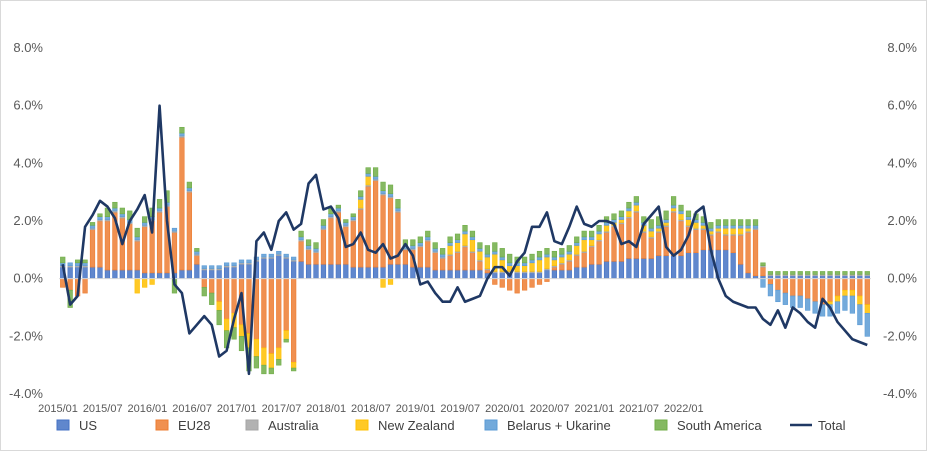 Image resolution: width=927 pixels, height=451 pixels. What do you see at coordinates (28, 162) in the screenshot?
I see `y-tick-label-left: 4.0%` at bounding box center [28, 162].